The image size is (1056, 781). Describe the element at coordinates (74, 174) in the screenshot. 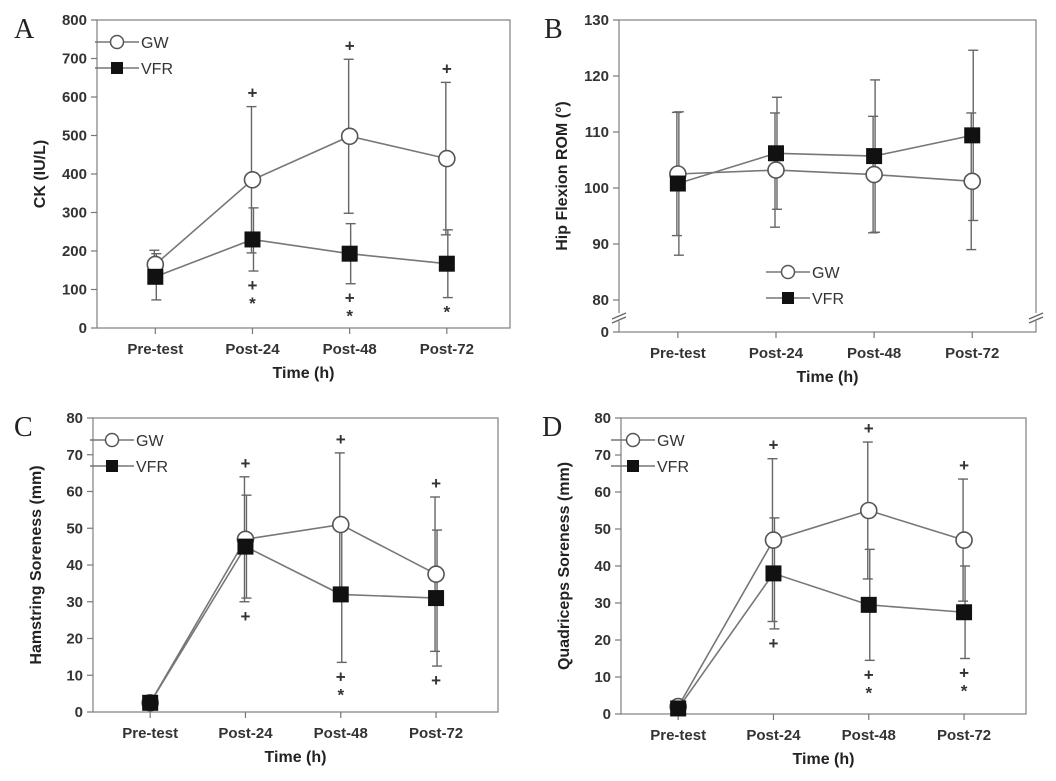

I see `y-tick-label: 400` at that location.